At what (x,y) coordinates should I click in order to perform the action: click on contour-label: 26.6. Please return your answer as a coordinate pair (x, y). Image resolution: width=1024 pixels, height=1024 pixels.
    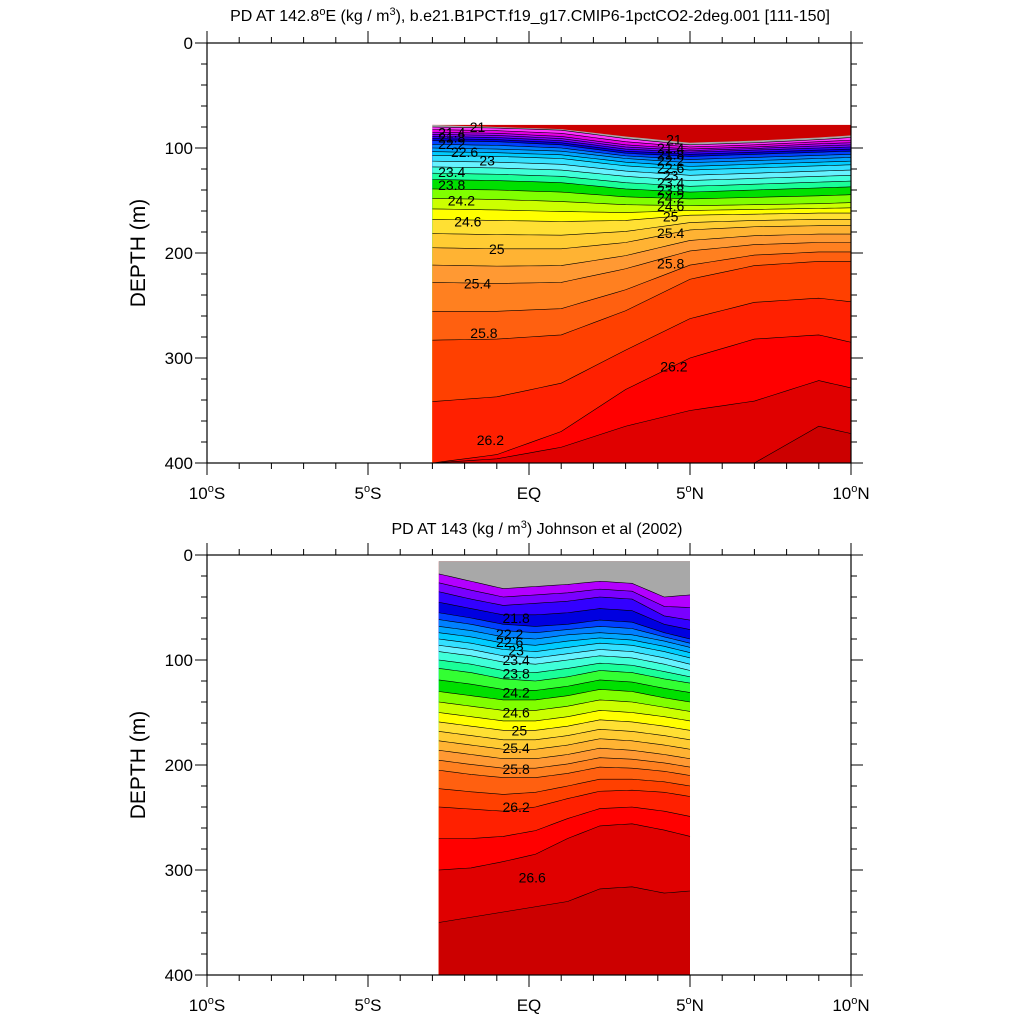
    Looking at the image, I should click on (532, 877).